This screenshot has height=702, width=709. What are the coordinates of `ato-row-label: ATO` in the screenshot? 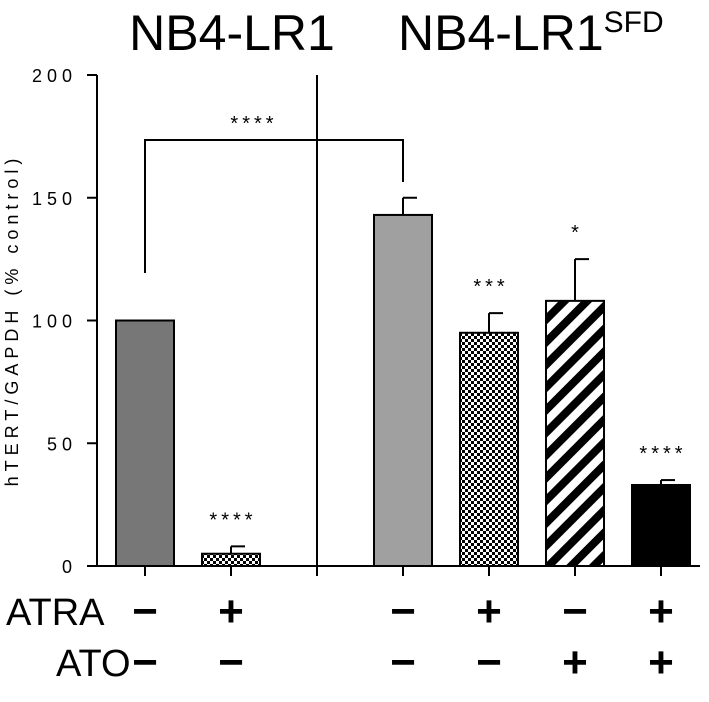 It's located at (93, 664).